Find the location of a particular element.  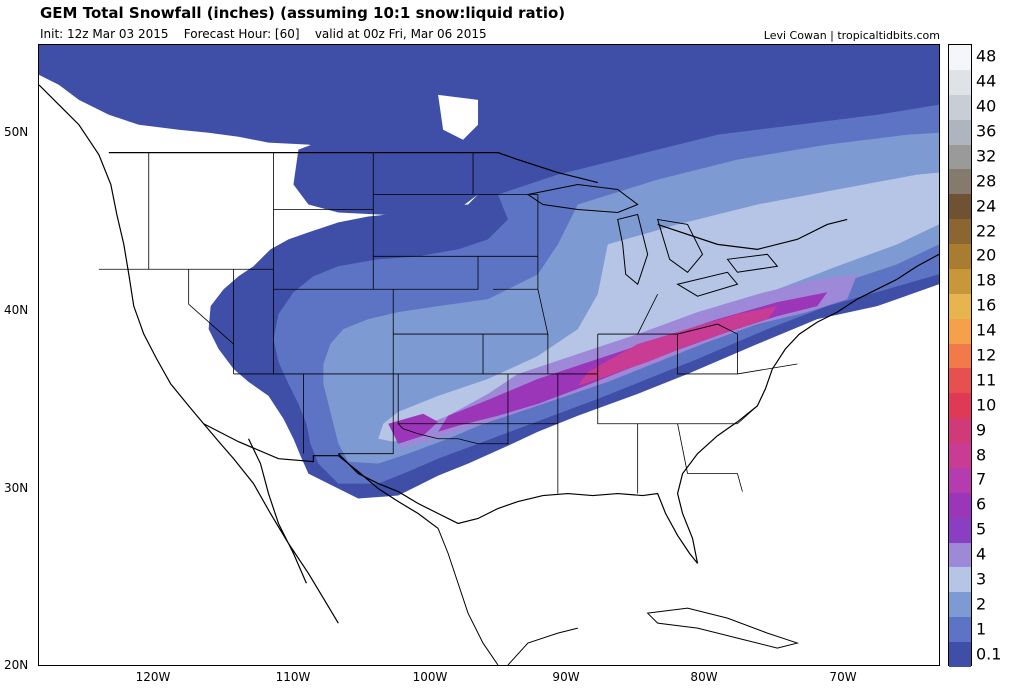

legend-label: 5 is located at coordinates (981, 529).